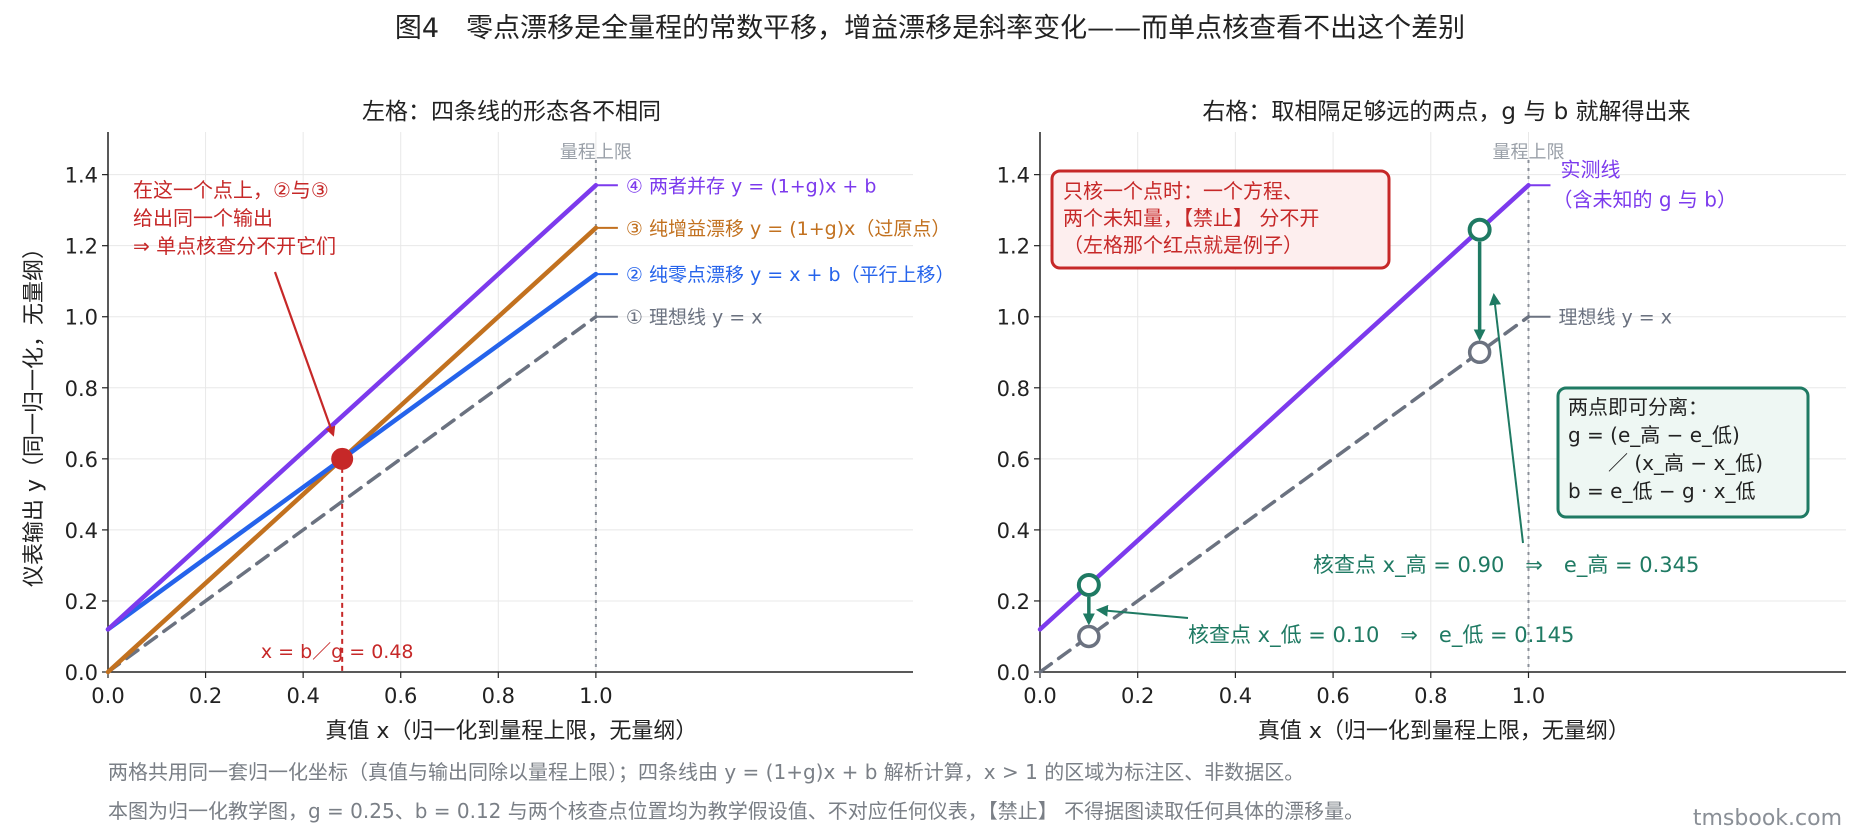  Describe the element at coordinates (1644, 199) in the screenshot. I see `series-label-sub: （含未知的 g 与 b）` at that location.